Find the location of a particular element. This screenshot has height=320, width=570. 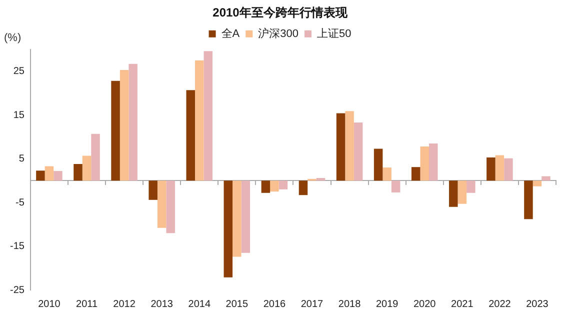

x-tick-label: 2017 is located at coordinates (312, 304).